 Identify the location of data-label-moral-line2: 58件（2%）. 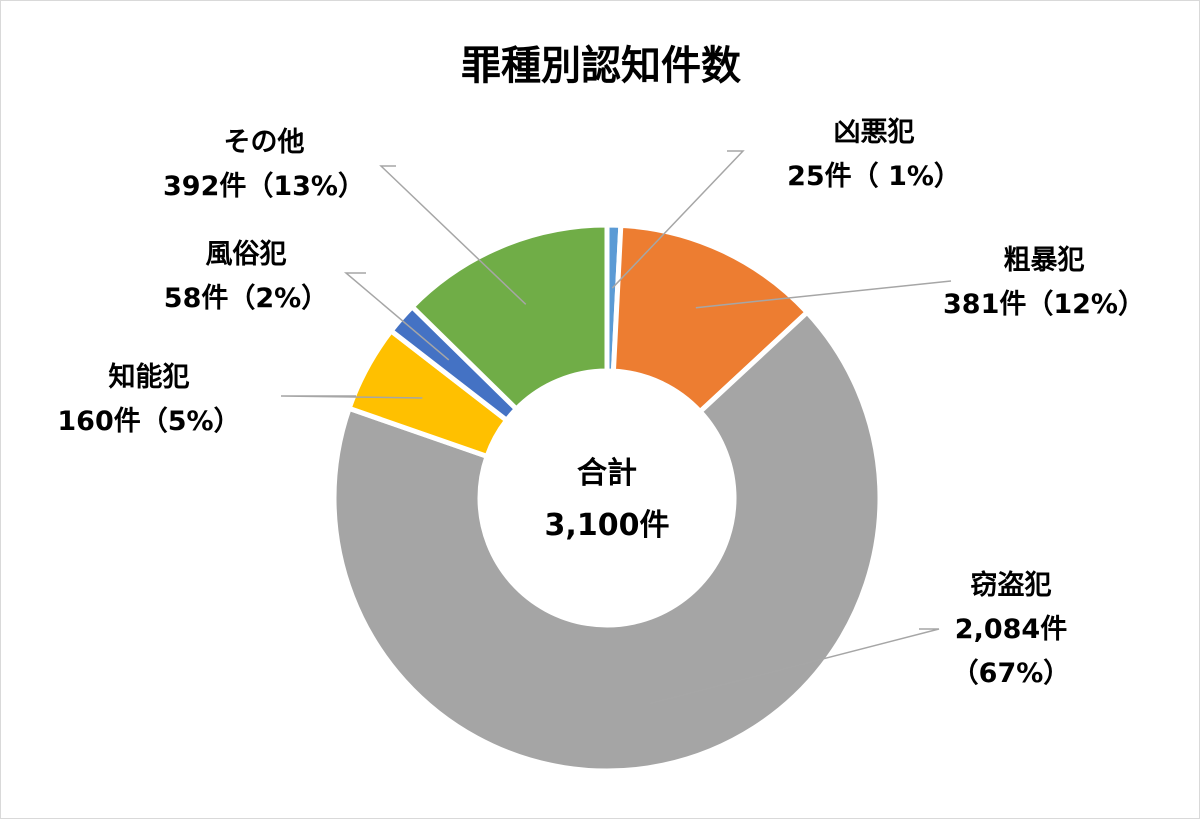
(246, 298).